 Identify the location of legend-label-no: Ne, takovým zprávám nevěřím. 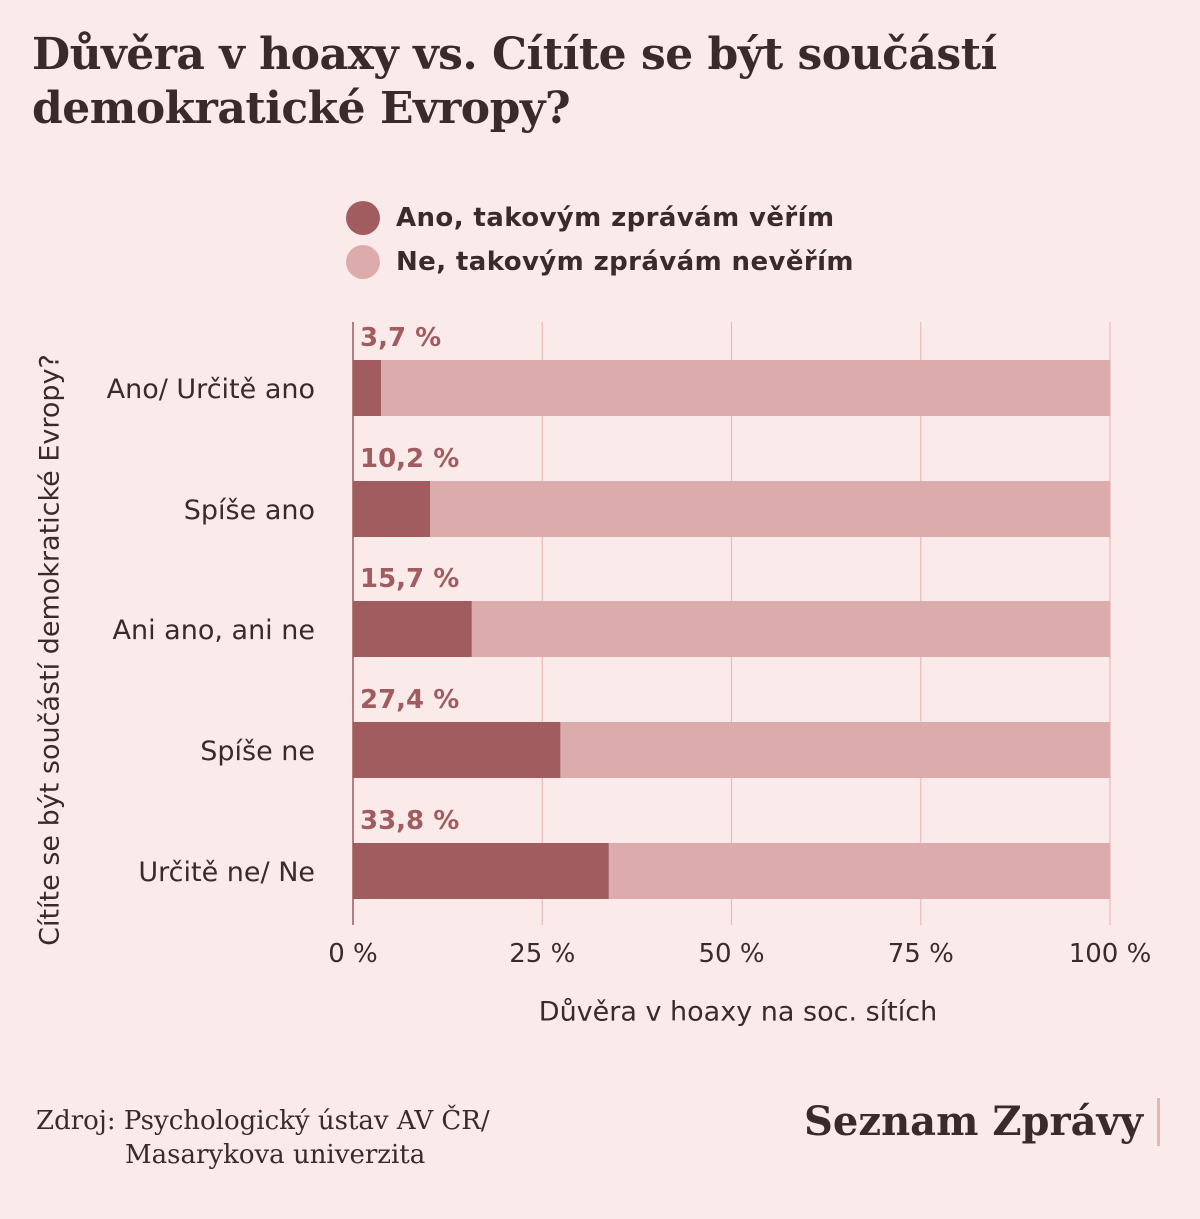
(625, 262).